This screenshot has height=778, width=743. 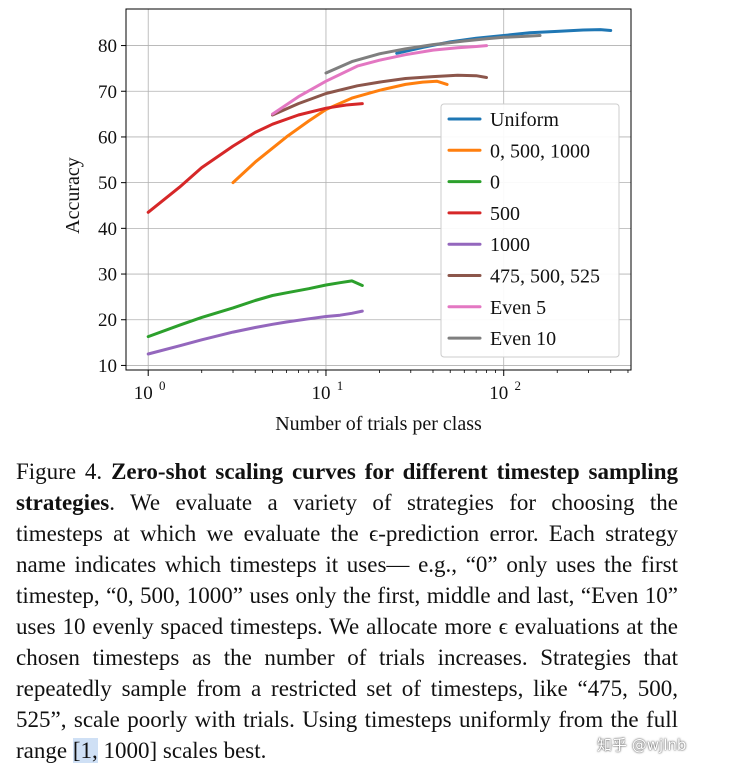 What do you see at coordinates (510, 245) in the screenshot?
I see `legend-label-4: 1000` at bounding box center [510, 245].